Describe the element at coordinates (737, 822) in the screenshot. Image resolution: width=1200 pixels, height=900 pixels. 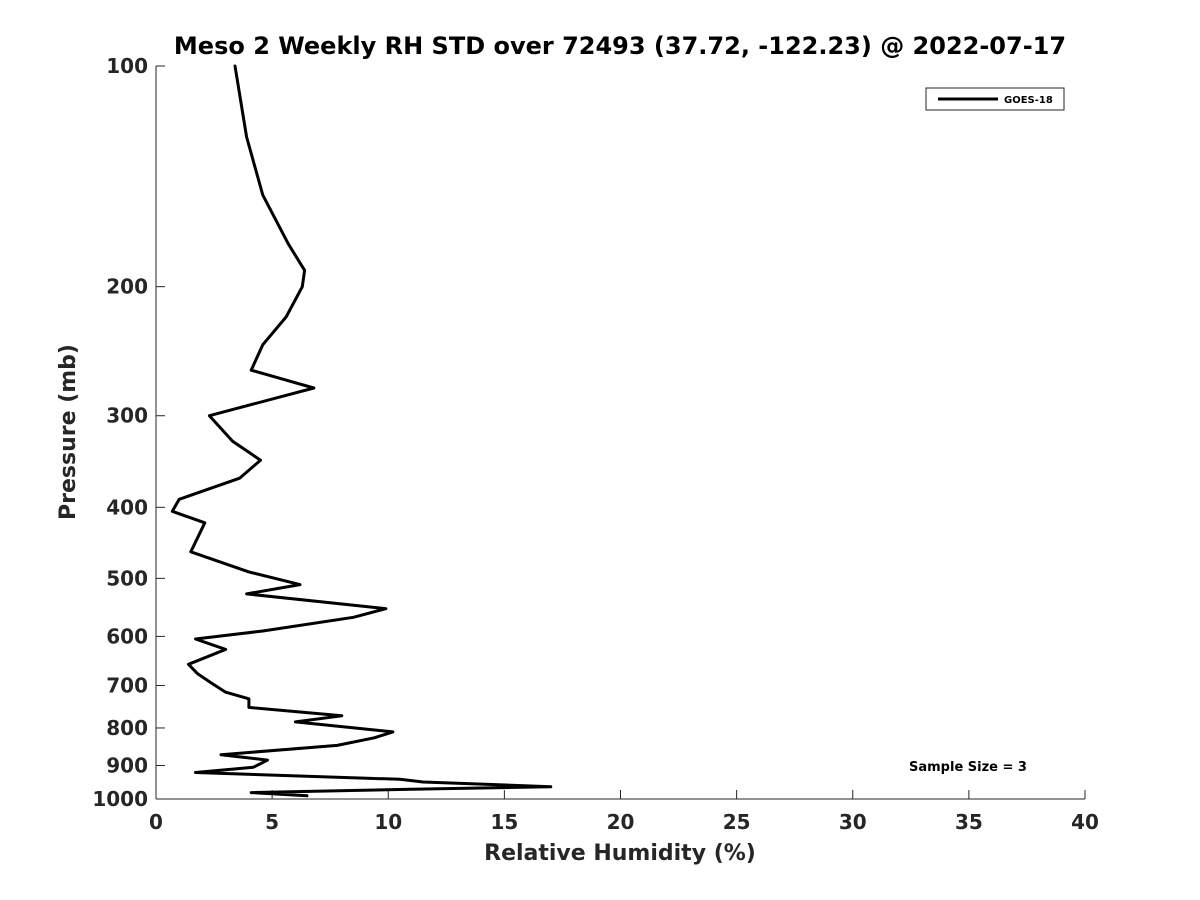
I see `x-tick-label: 25` at that location.